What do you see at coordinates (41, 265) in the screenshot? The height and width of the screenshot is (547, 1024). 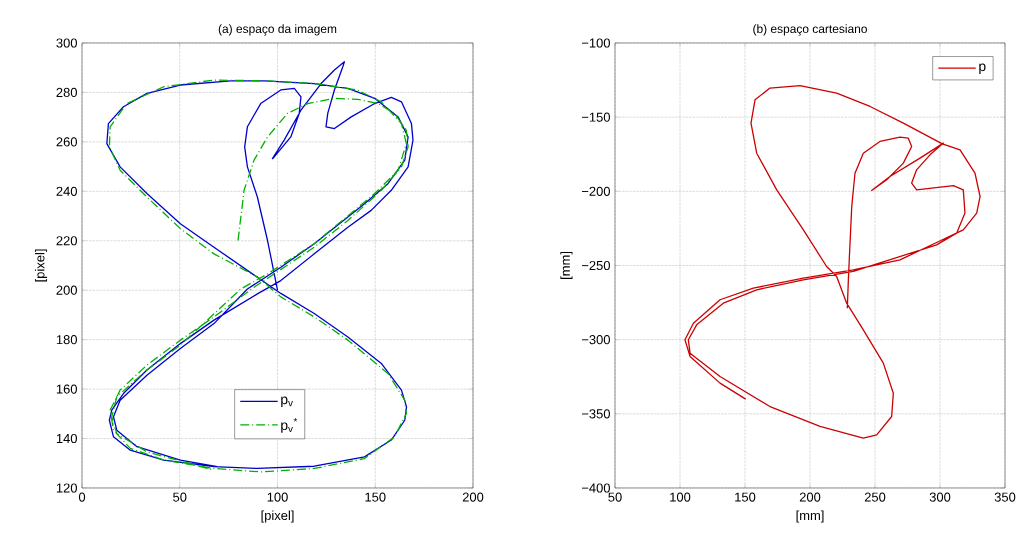 I see `y-axis-title: [pixel]` at bounding box center [41, 265].